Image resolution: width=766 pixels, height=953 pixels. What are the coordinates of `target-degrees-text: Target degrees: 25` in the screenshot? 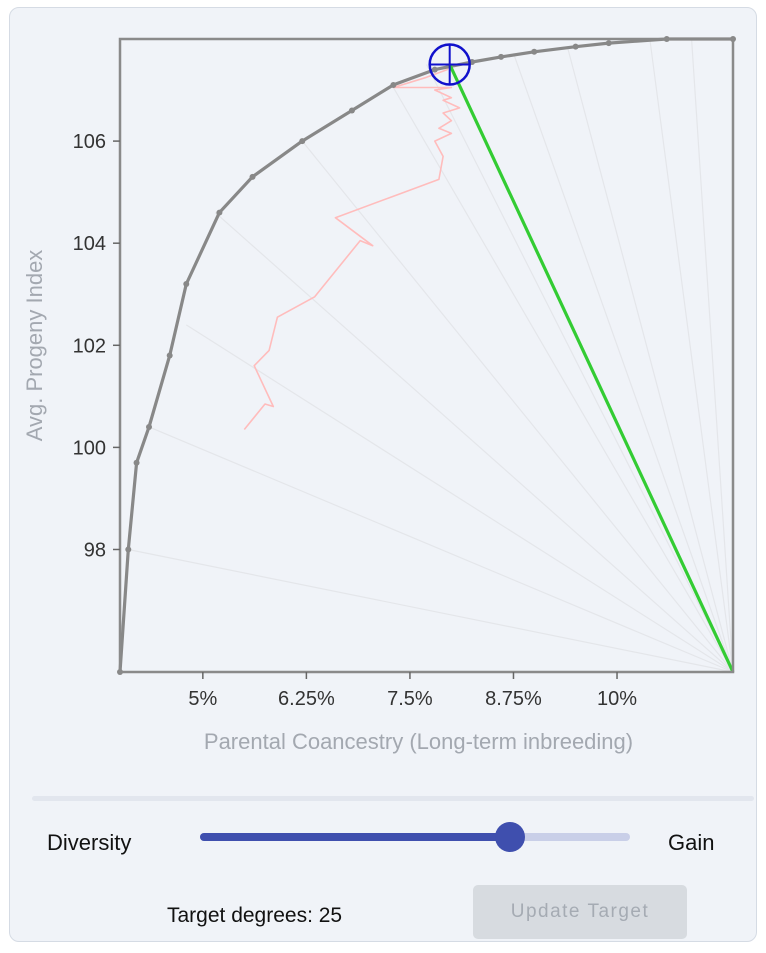 It's located at (255, 915).